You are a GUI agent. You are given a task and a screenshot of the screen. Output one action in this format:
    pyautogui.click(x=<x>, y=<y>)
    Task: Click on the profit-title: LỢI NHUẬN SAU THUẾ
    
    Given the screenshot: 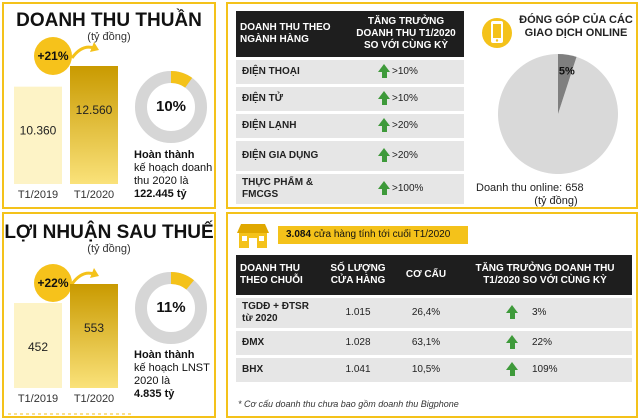 What is the action you would take?
    pyautogui.click(x=109, y=232)
    